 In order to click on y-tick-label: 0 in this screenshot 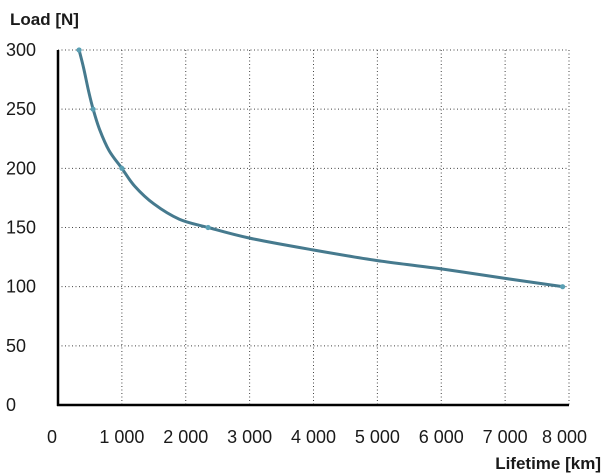, I will do `click(11, 405)`.